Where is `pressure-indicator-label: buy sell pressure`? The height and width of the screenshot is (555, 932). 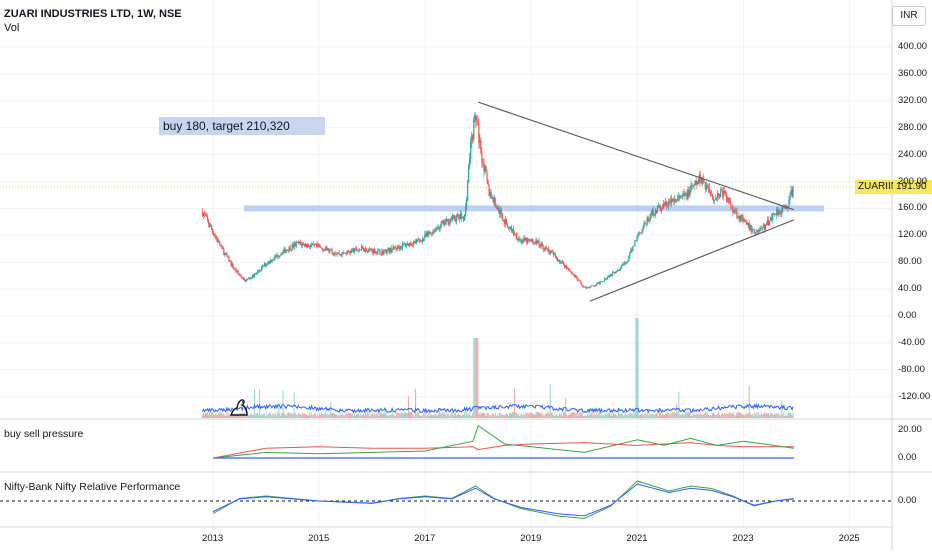
pressure-indicator-label: buy sell pressure is located at coordinates (44, 434).